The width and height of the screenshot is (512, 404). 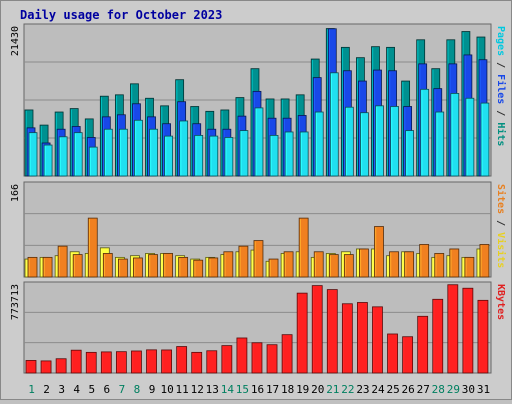 I want to click on x-tick-label: 1, so click(x=31, y=389).